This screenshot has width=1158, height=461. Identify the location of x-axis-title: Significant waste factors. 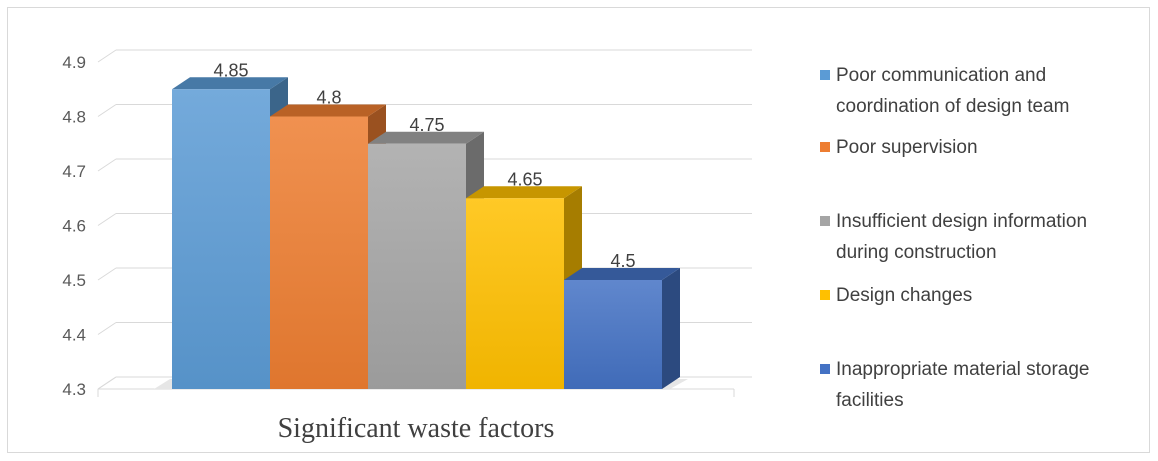
(416, 428).